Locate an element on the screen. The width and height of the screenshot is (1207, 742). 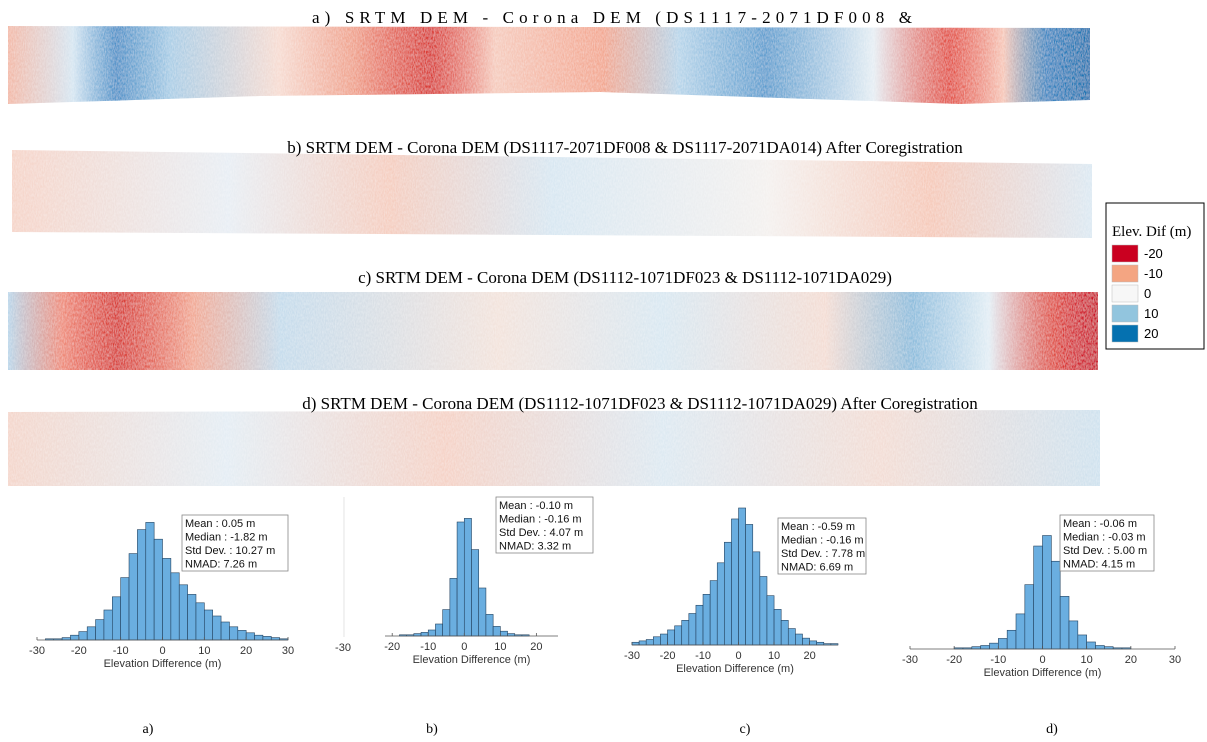
stat-line: NMAD: 6.69 m is located at coordinates (817, 568).